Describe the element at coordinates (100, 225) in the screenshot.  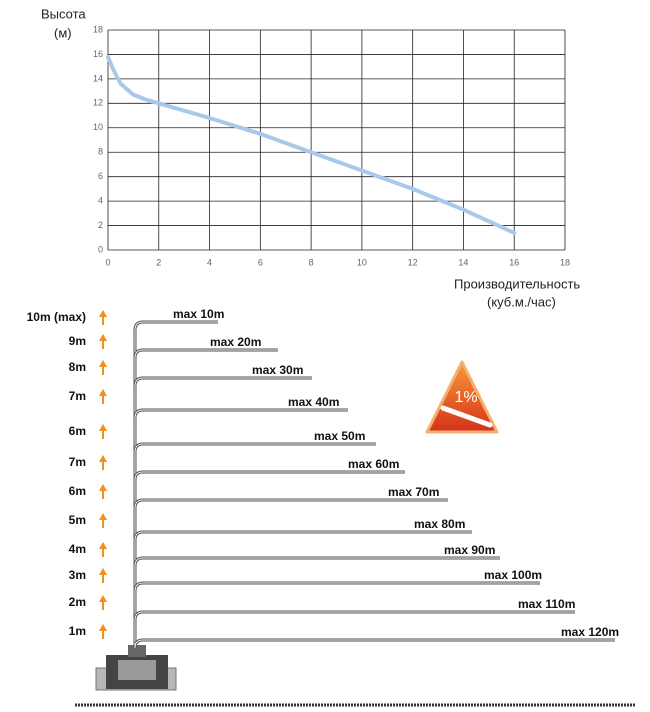
I see `y-tick-label: 2` at that location.